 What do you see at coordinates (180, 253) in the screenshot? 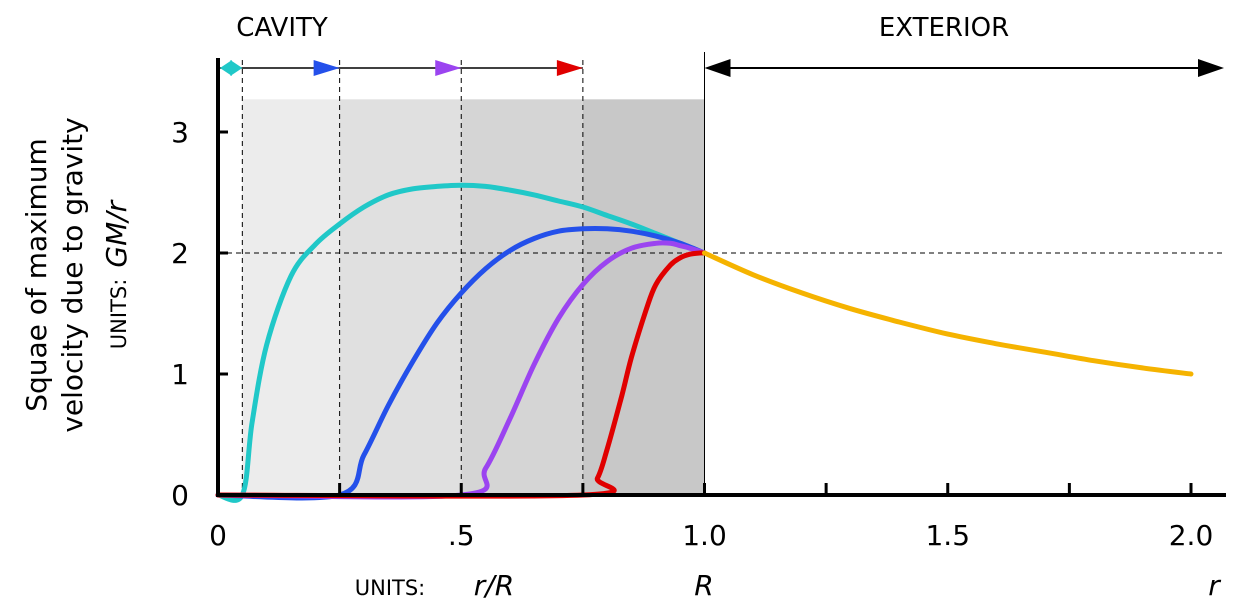
I see `y-tick-label-2: 2` at bounding box center [180, 253].